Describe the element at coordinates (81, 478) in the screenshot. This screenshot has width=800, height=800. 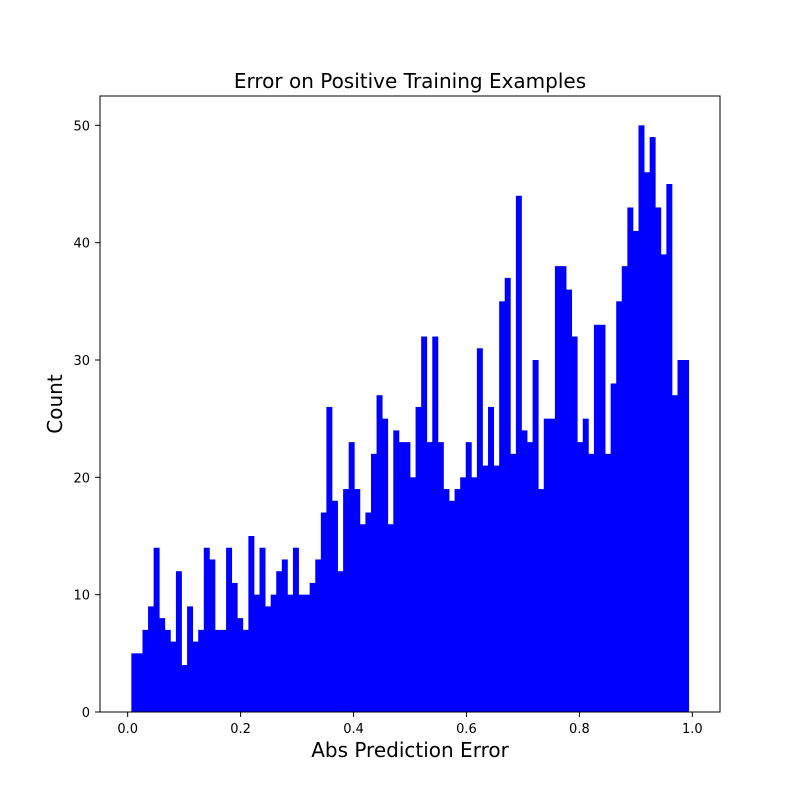
I see `y-tick-label: 20` at that location.